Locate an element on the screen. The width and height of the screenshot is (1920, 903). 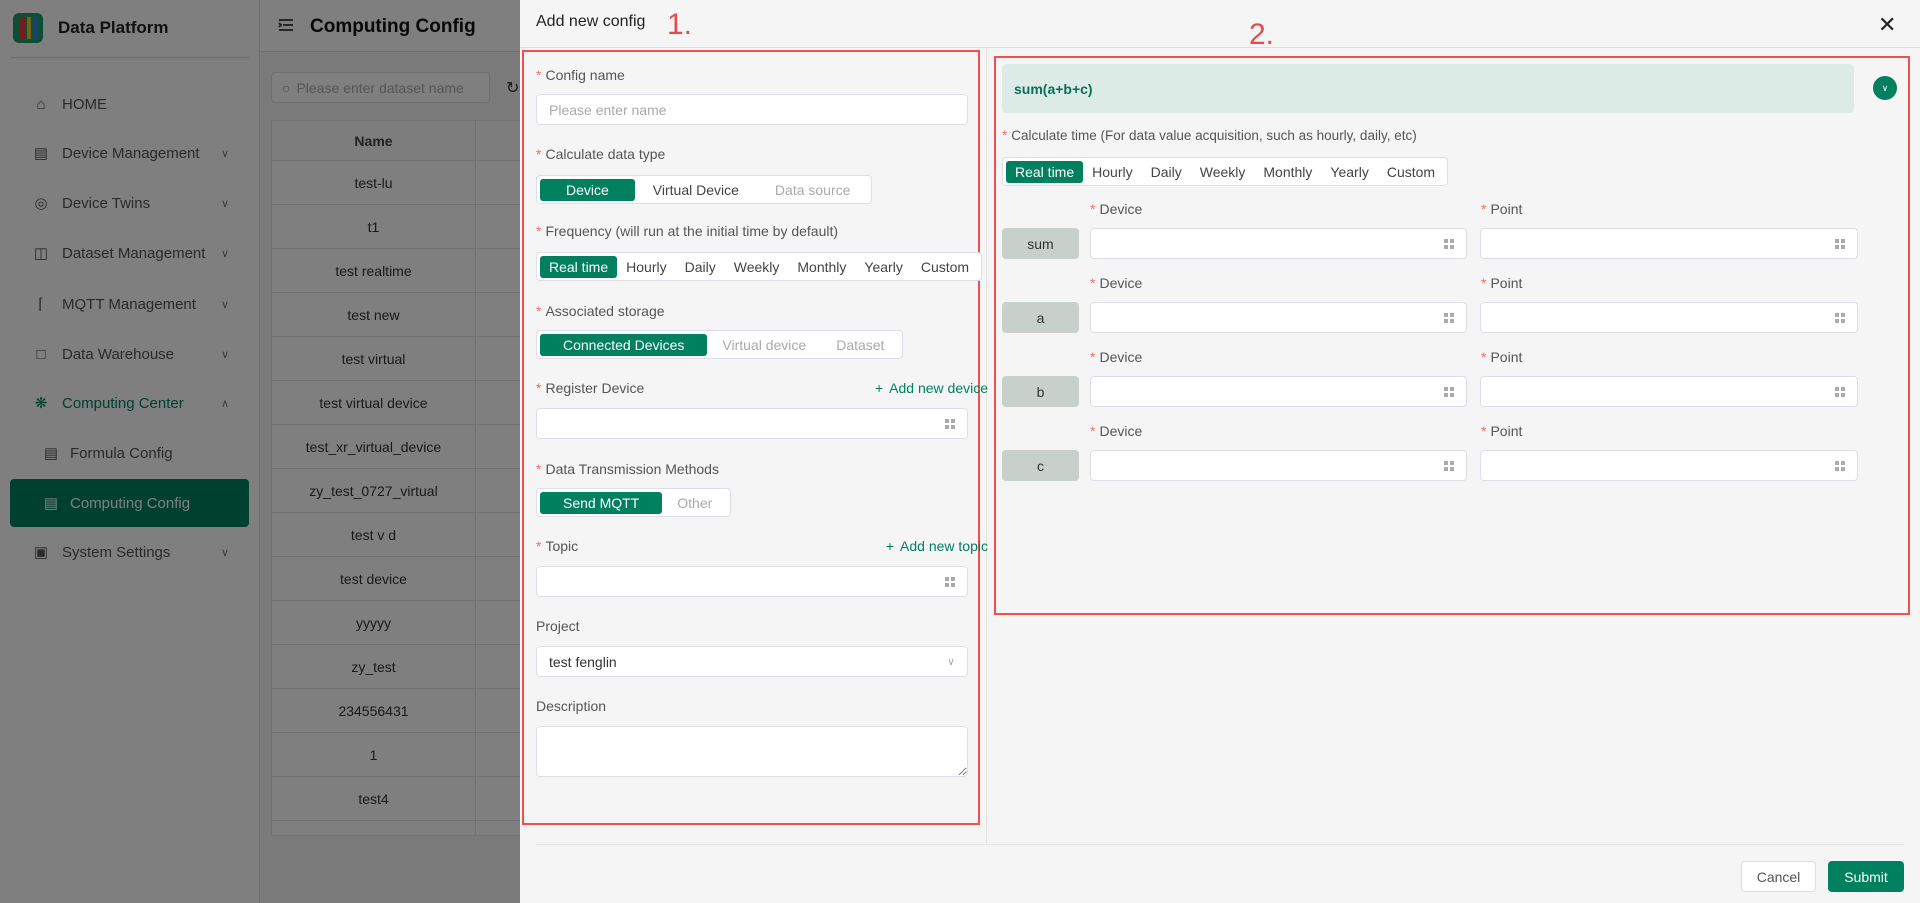
description-textarea is located at coordinates (752, 751).